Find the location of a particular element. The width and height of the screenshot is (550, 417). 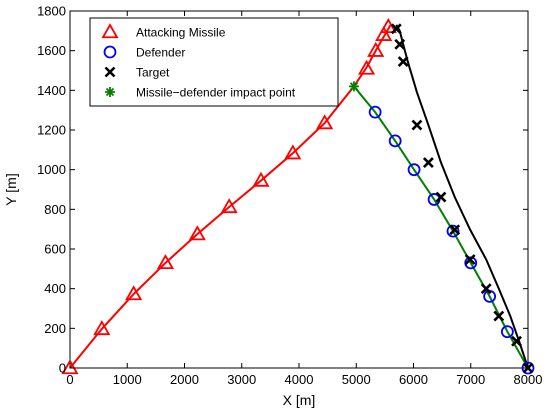

x-tick-label: 4000 is located at coordinates (299, 379).